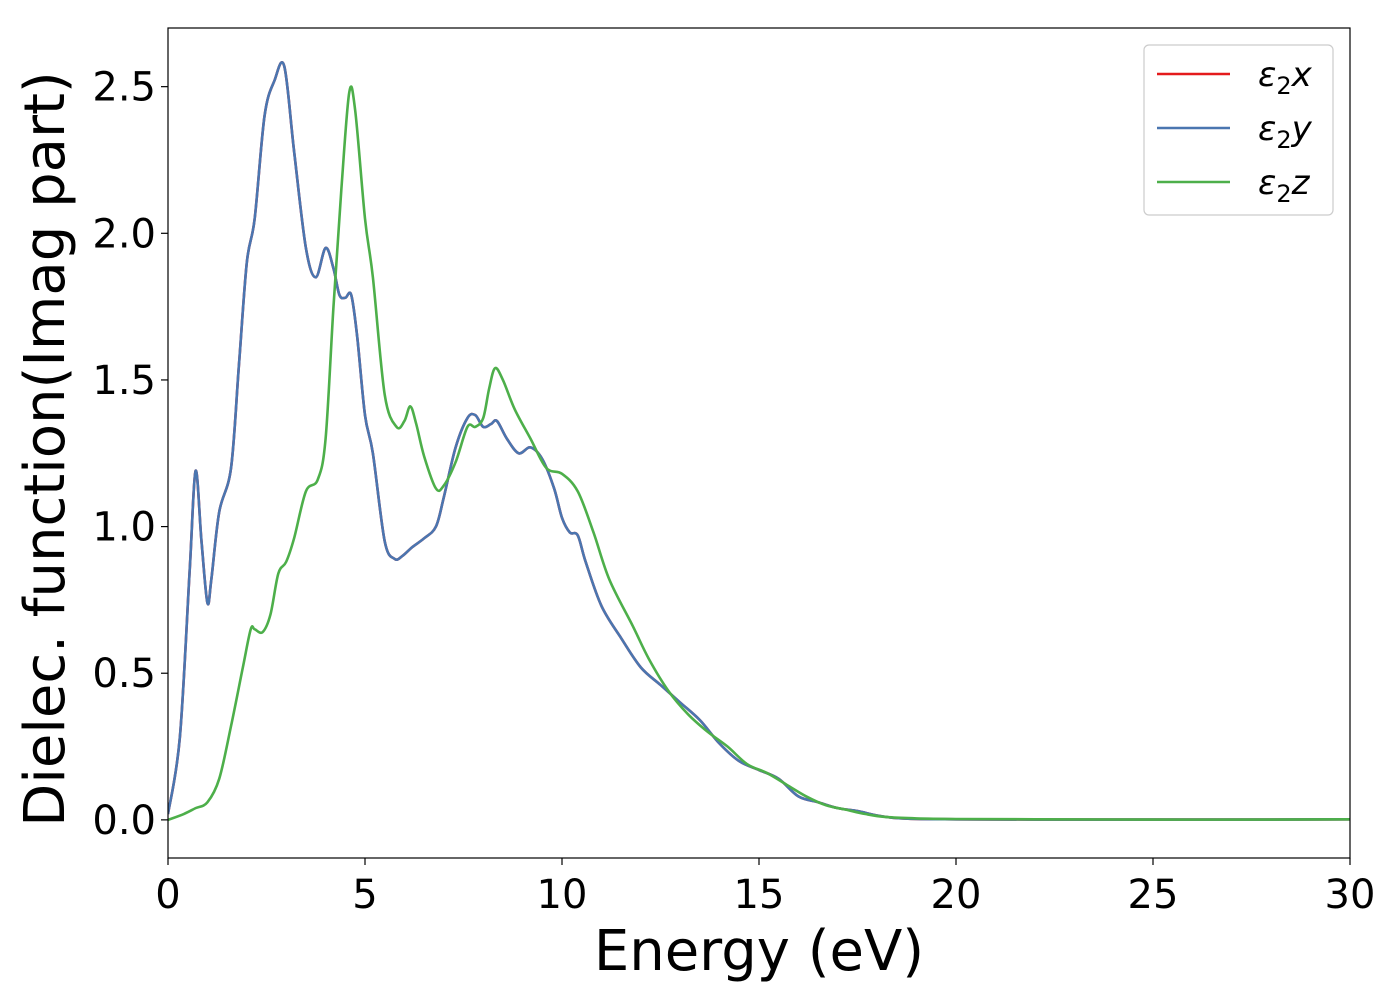 This screenshot has height=1000, width=1400. Describe the element at coordinates (124, 674) in the screenshot. I see `y-tick-label: 0.5` at that location.